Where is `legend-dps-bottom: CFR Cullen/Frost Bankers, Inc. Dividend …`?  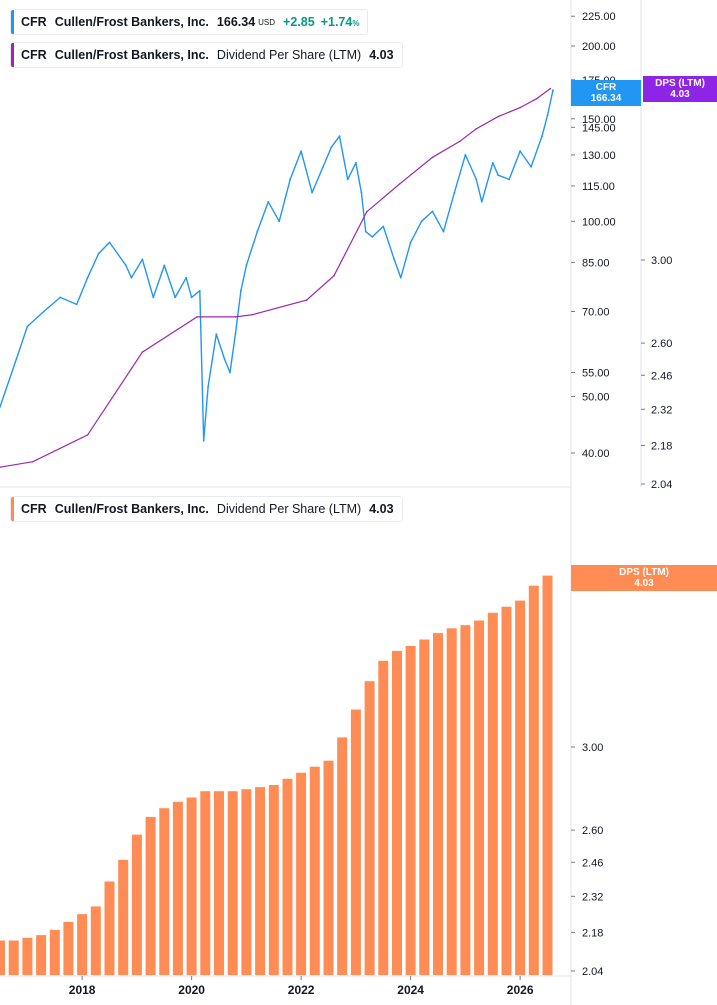
legend-dps-bottom: CFR Cullen/Frost Bankers, Inc. Dividend … is located at coordinates (206, 509).